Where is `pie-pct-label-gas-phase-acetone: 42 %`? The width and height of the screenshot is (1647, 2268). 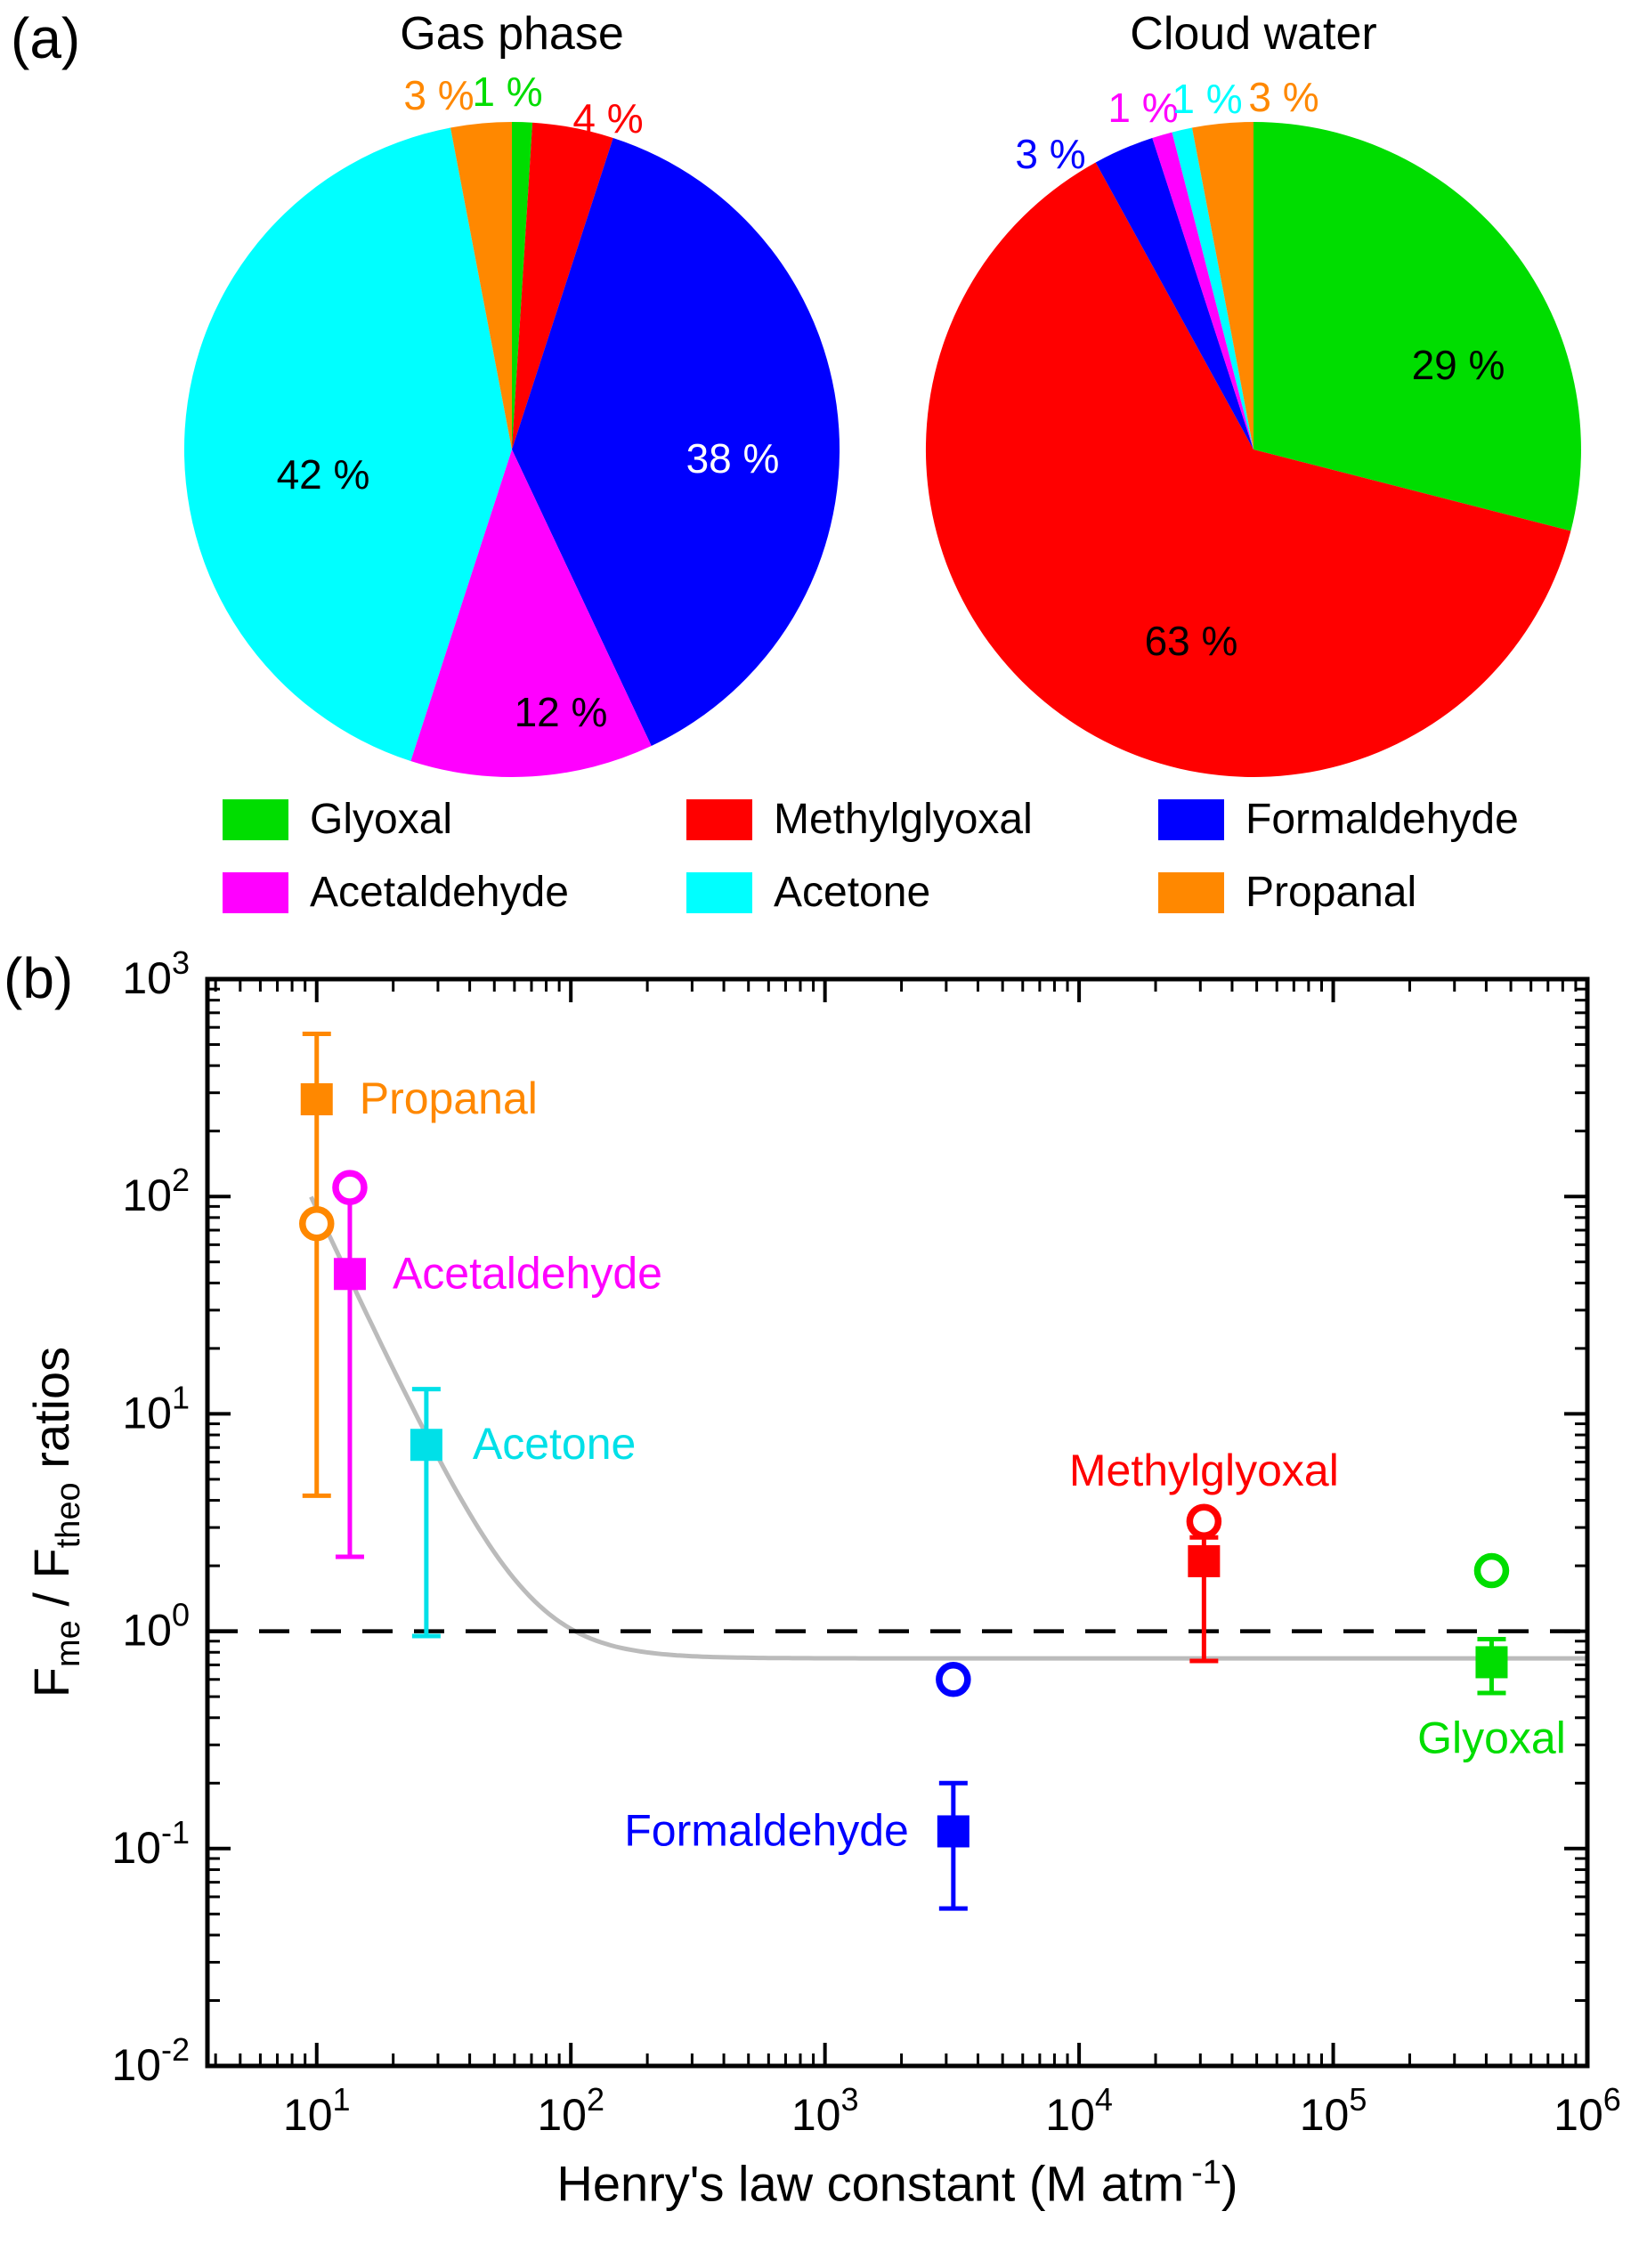 pie-pct-label-gas-phase-acetone: 42 % is located at coordinates (323, 474).